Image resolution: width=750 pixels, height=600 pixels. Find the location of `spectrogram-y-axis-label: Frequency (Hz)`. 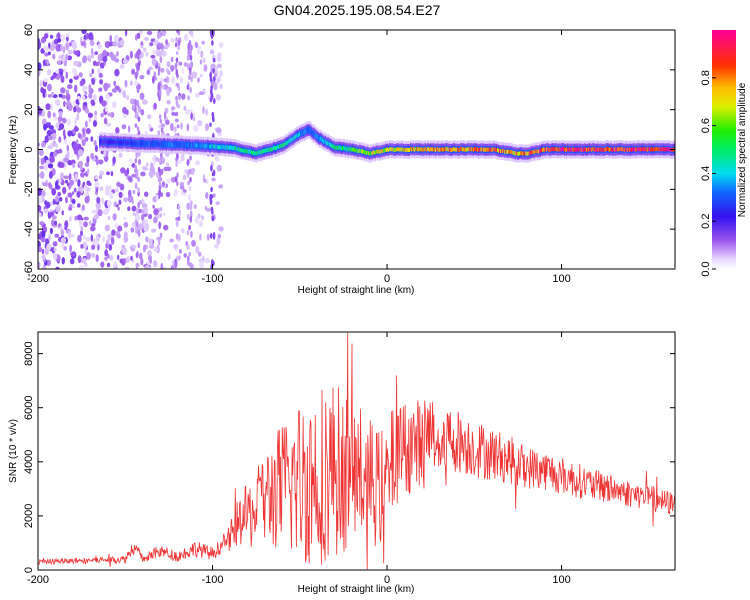

spectrogram-y-axis-label: Frequency (Hz) is located at coordinates (13, 150).